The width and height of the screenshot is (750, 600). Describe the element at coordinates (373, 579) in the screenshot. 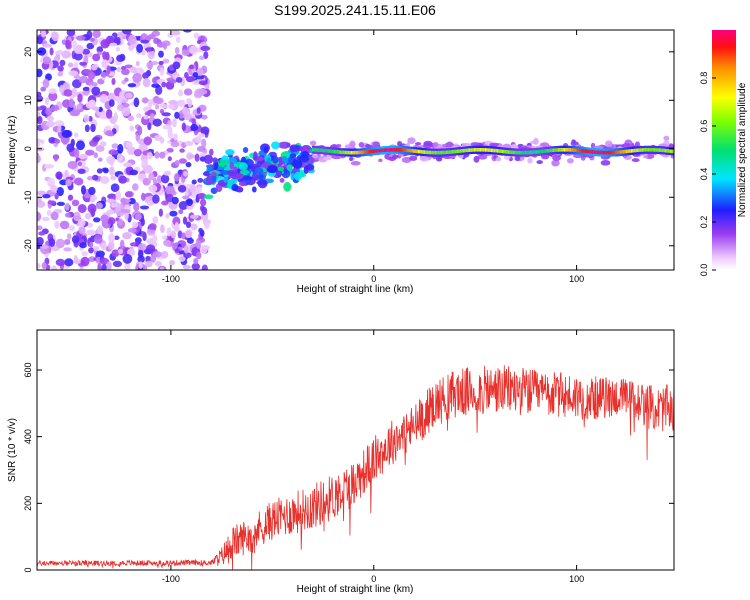

I see `x-tick-label: 0` at that location.